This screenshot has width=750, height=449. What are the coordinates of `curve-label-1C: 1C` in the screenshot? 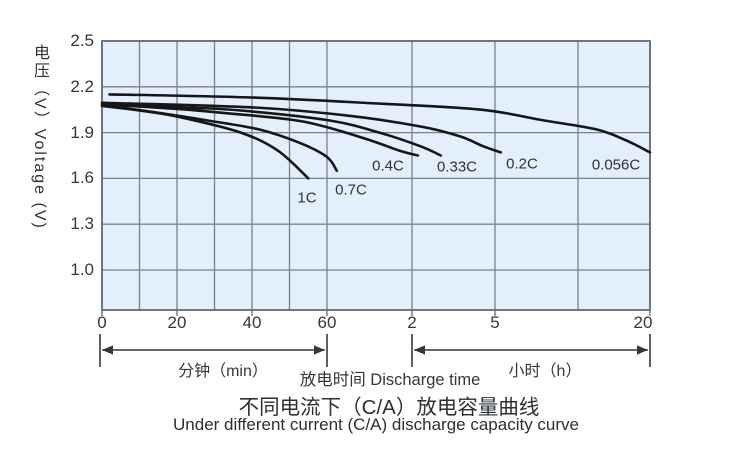 It's located at (307, 198).